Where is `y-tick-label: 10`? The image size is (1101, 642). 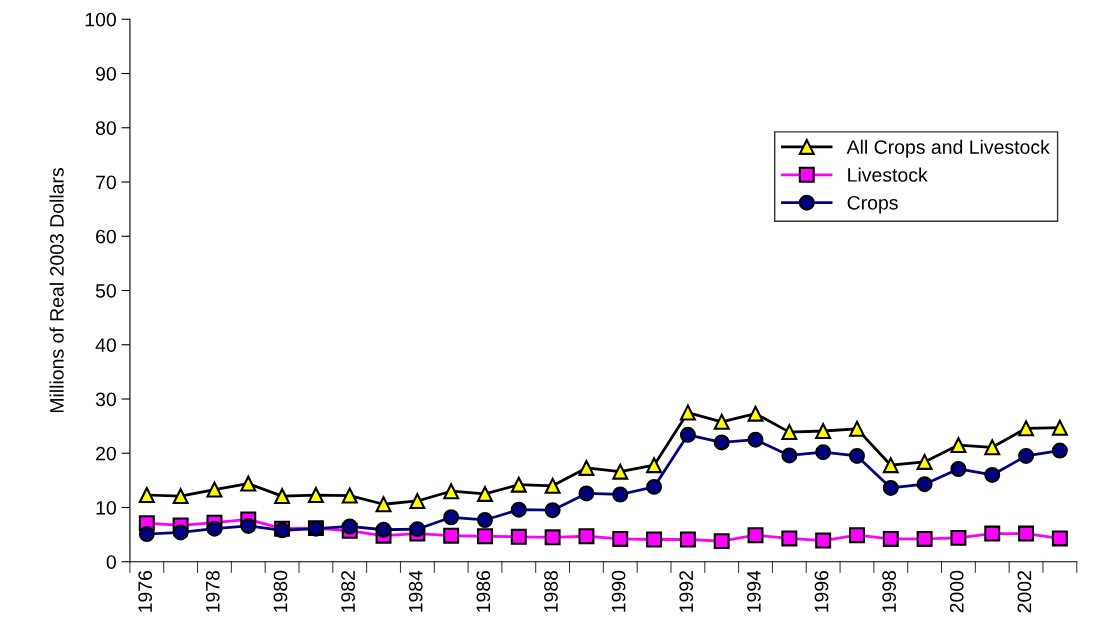 y-tick-label: 10 is located at coordinates (106, 507).